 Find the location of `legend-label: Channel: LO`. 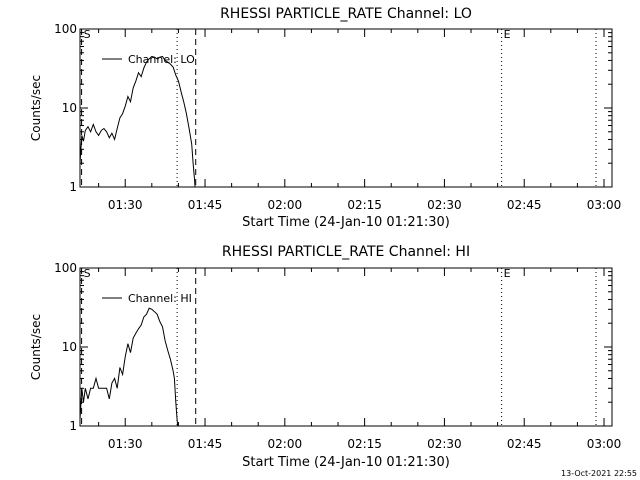

legend-label: Channel: LO is located at coordinates (161, 59).